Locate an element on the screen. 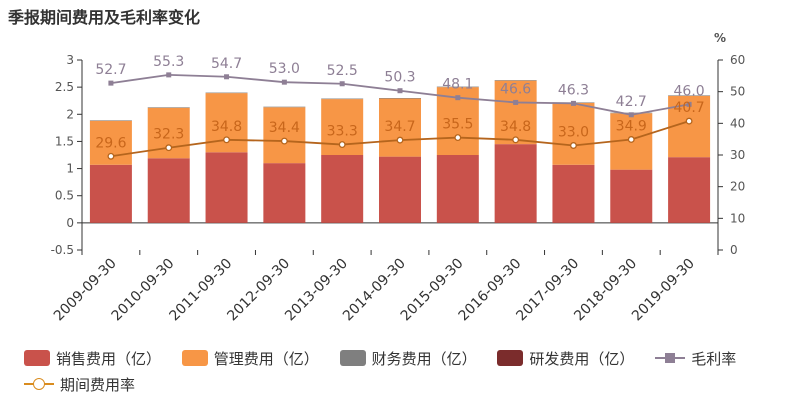 Image resolution: width=800 pixels, height=400 pixels. left-tick-label: 3 is located at coordinates (70, 60).